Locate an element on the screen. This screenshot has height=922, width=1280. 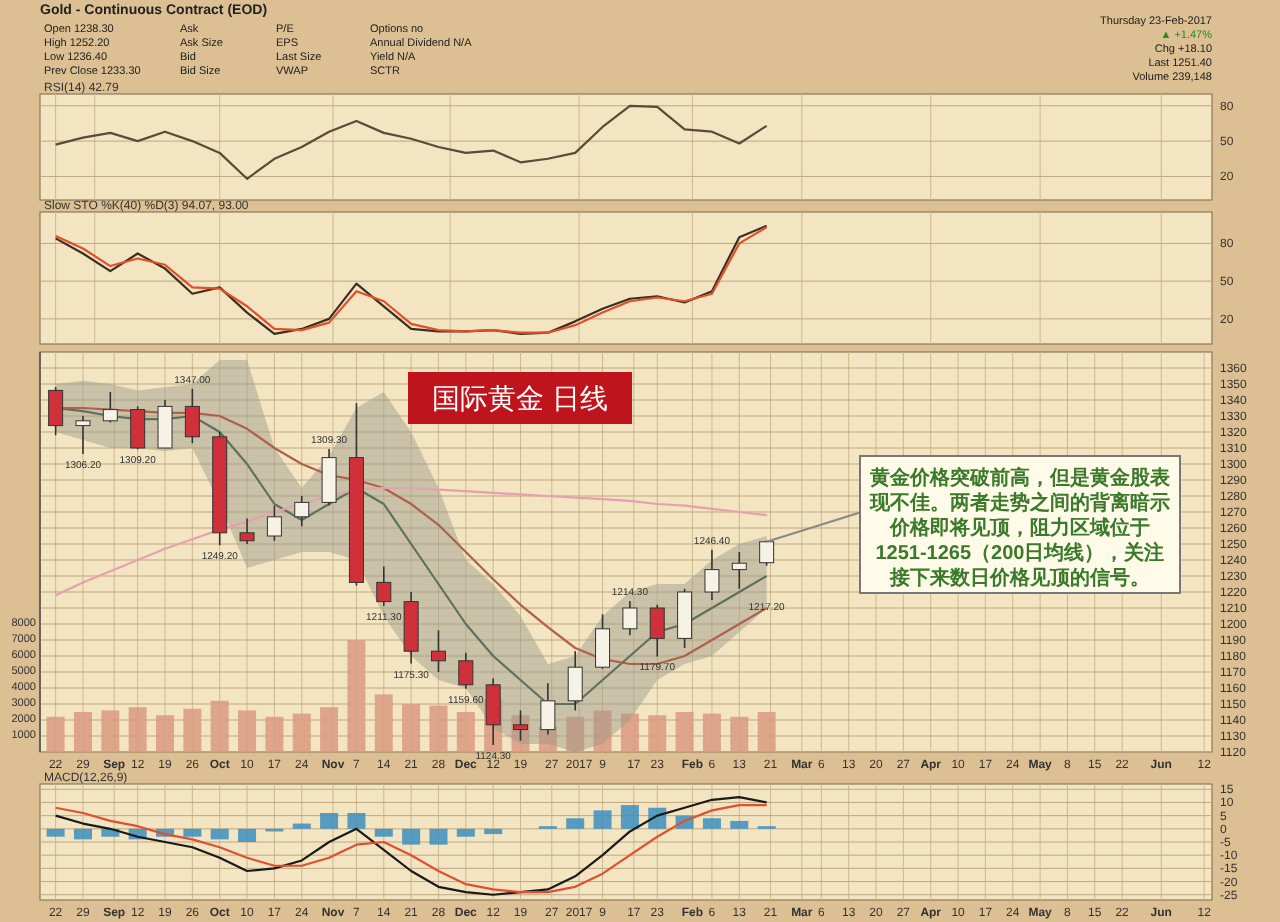
line-series is located at coordinates (411, 142).